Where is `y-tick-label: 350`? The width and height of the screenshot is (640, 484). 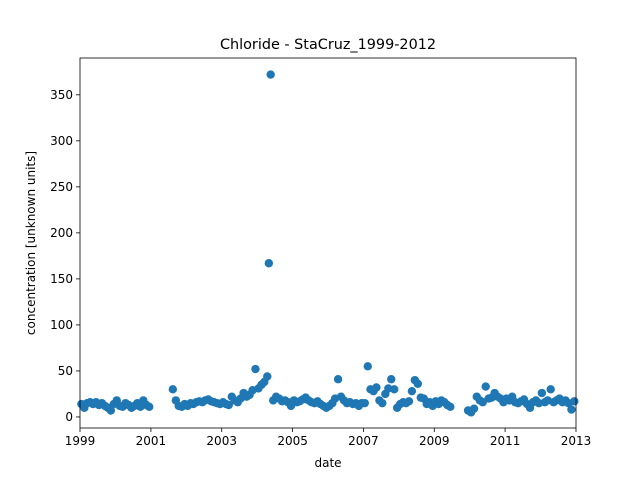 y-tick-label: 350 is located at coordinates (61, 95).